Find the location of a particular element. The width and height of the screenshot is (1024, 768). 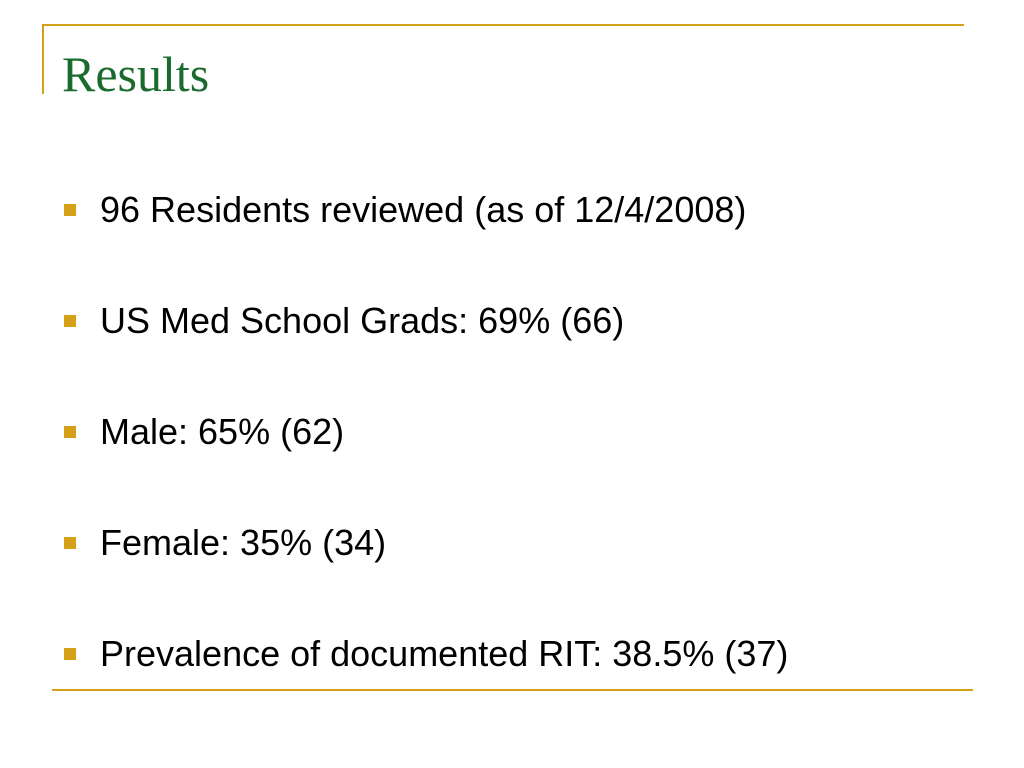

frame-top-rule is located at coordinates (503, 25).